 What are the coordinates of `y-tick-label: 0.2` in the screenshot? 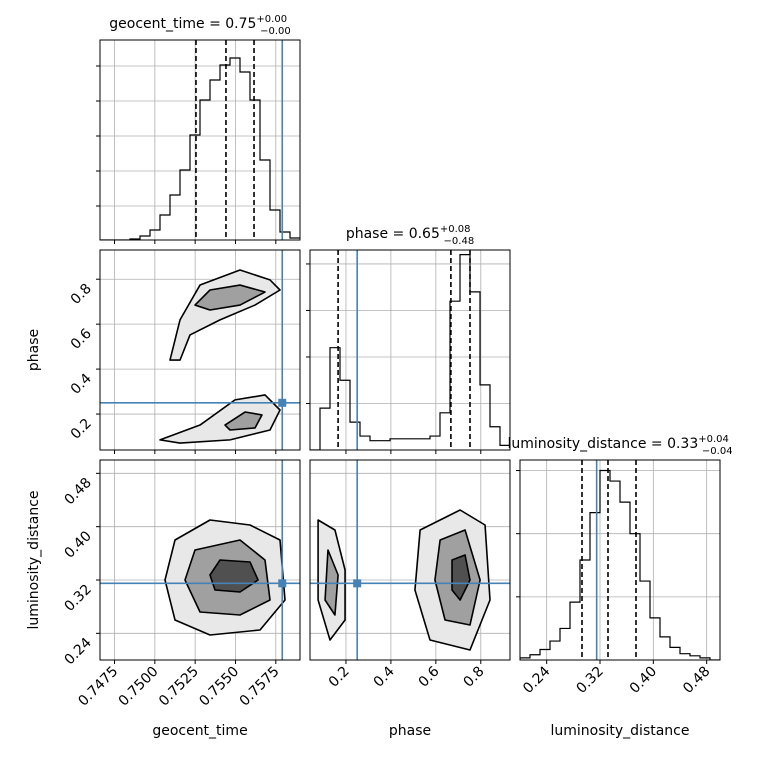 It's located at (81, 429).